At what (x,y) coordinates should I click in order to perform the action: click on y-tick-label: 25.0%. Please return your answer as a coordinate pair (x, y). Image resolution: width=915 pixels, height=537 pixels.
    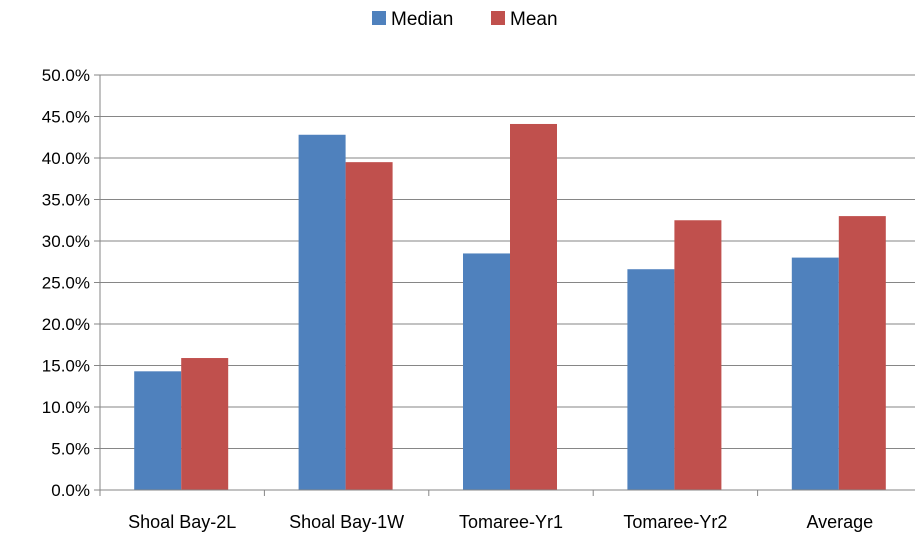
    Looking at the image, I should click on (66, 283).